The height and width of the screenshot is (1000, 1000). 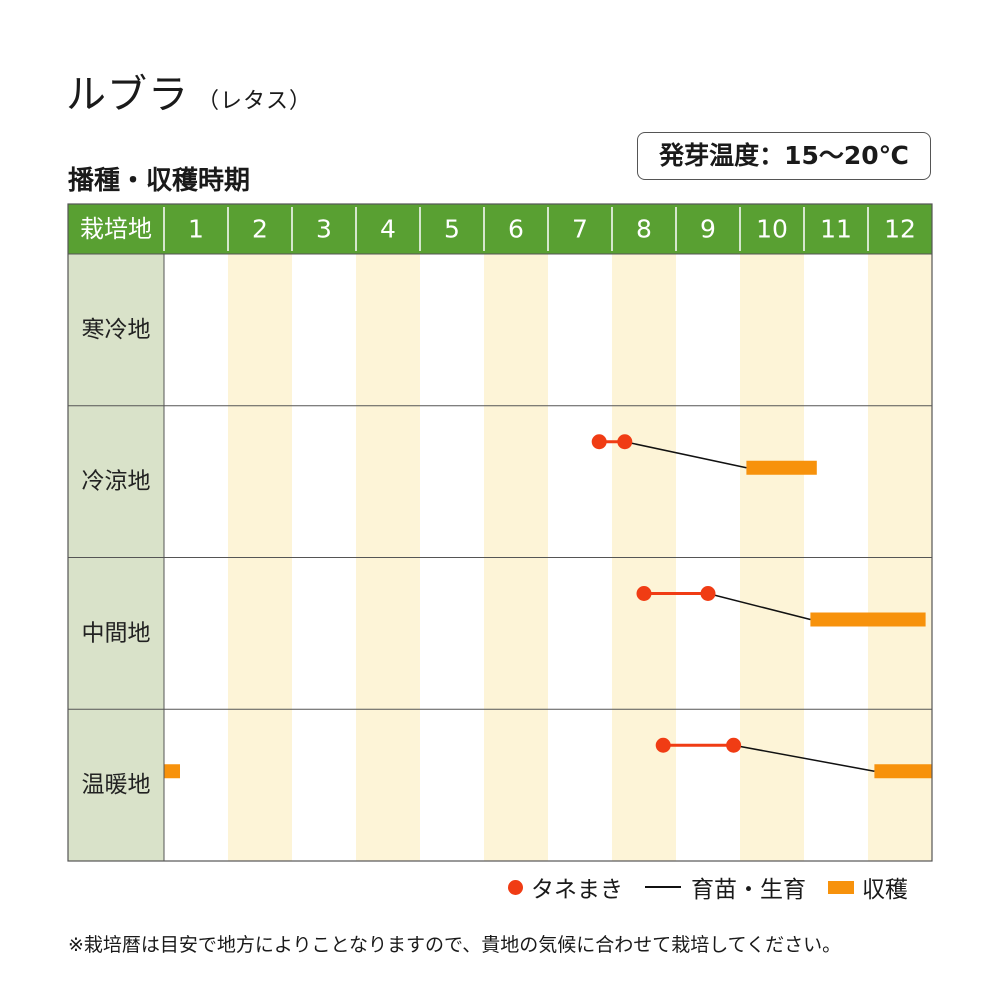 I want to click on month-label-5: 5, so click(x=452, y=229).